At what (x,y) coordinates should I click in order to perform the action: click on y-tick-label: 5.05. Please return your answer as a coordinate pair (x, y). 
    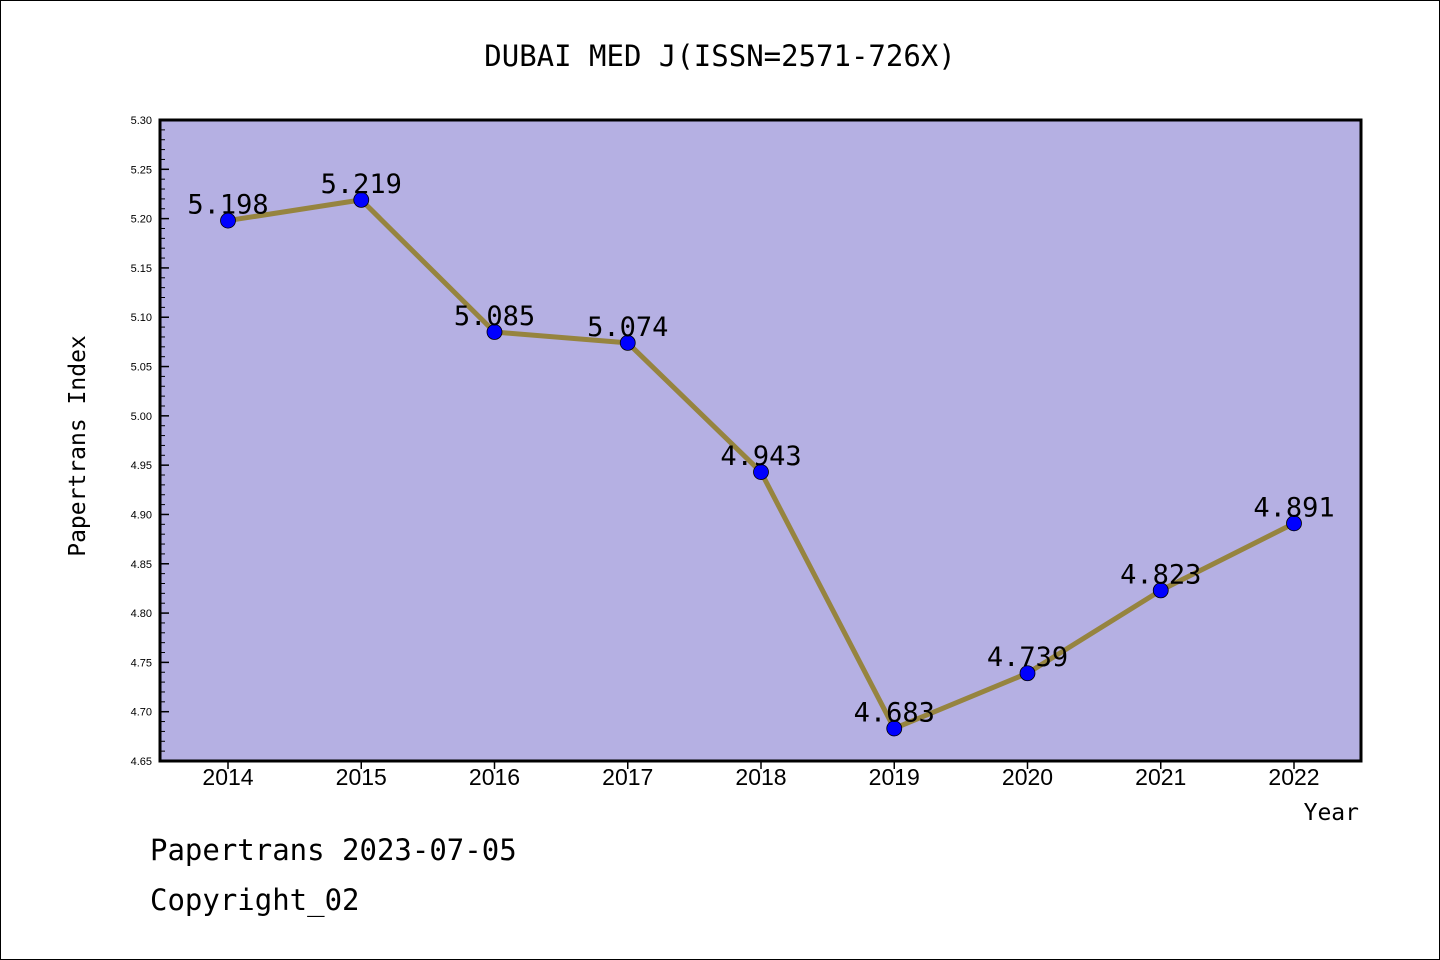
    Looking at the image, I should click on (141, 368).